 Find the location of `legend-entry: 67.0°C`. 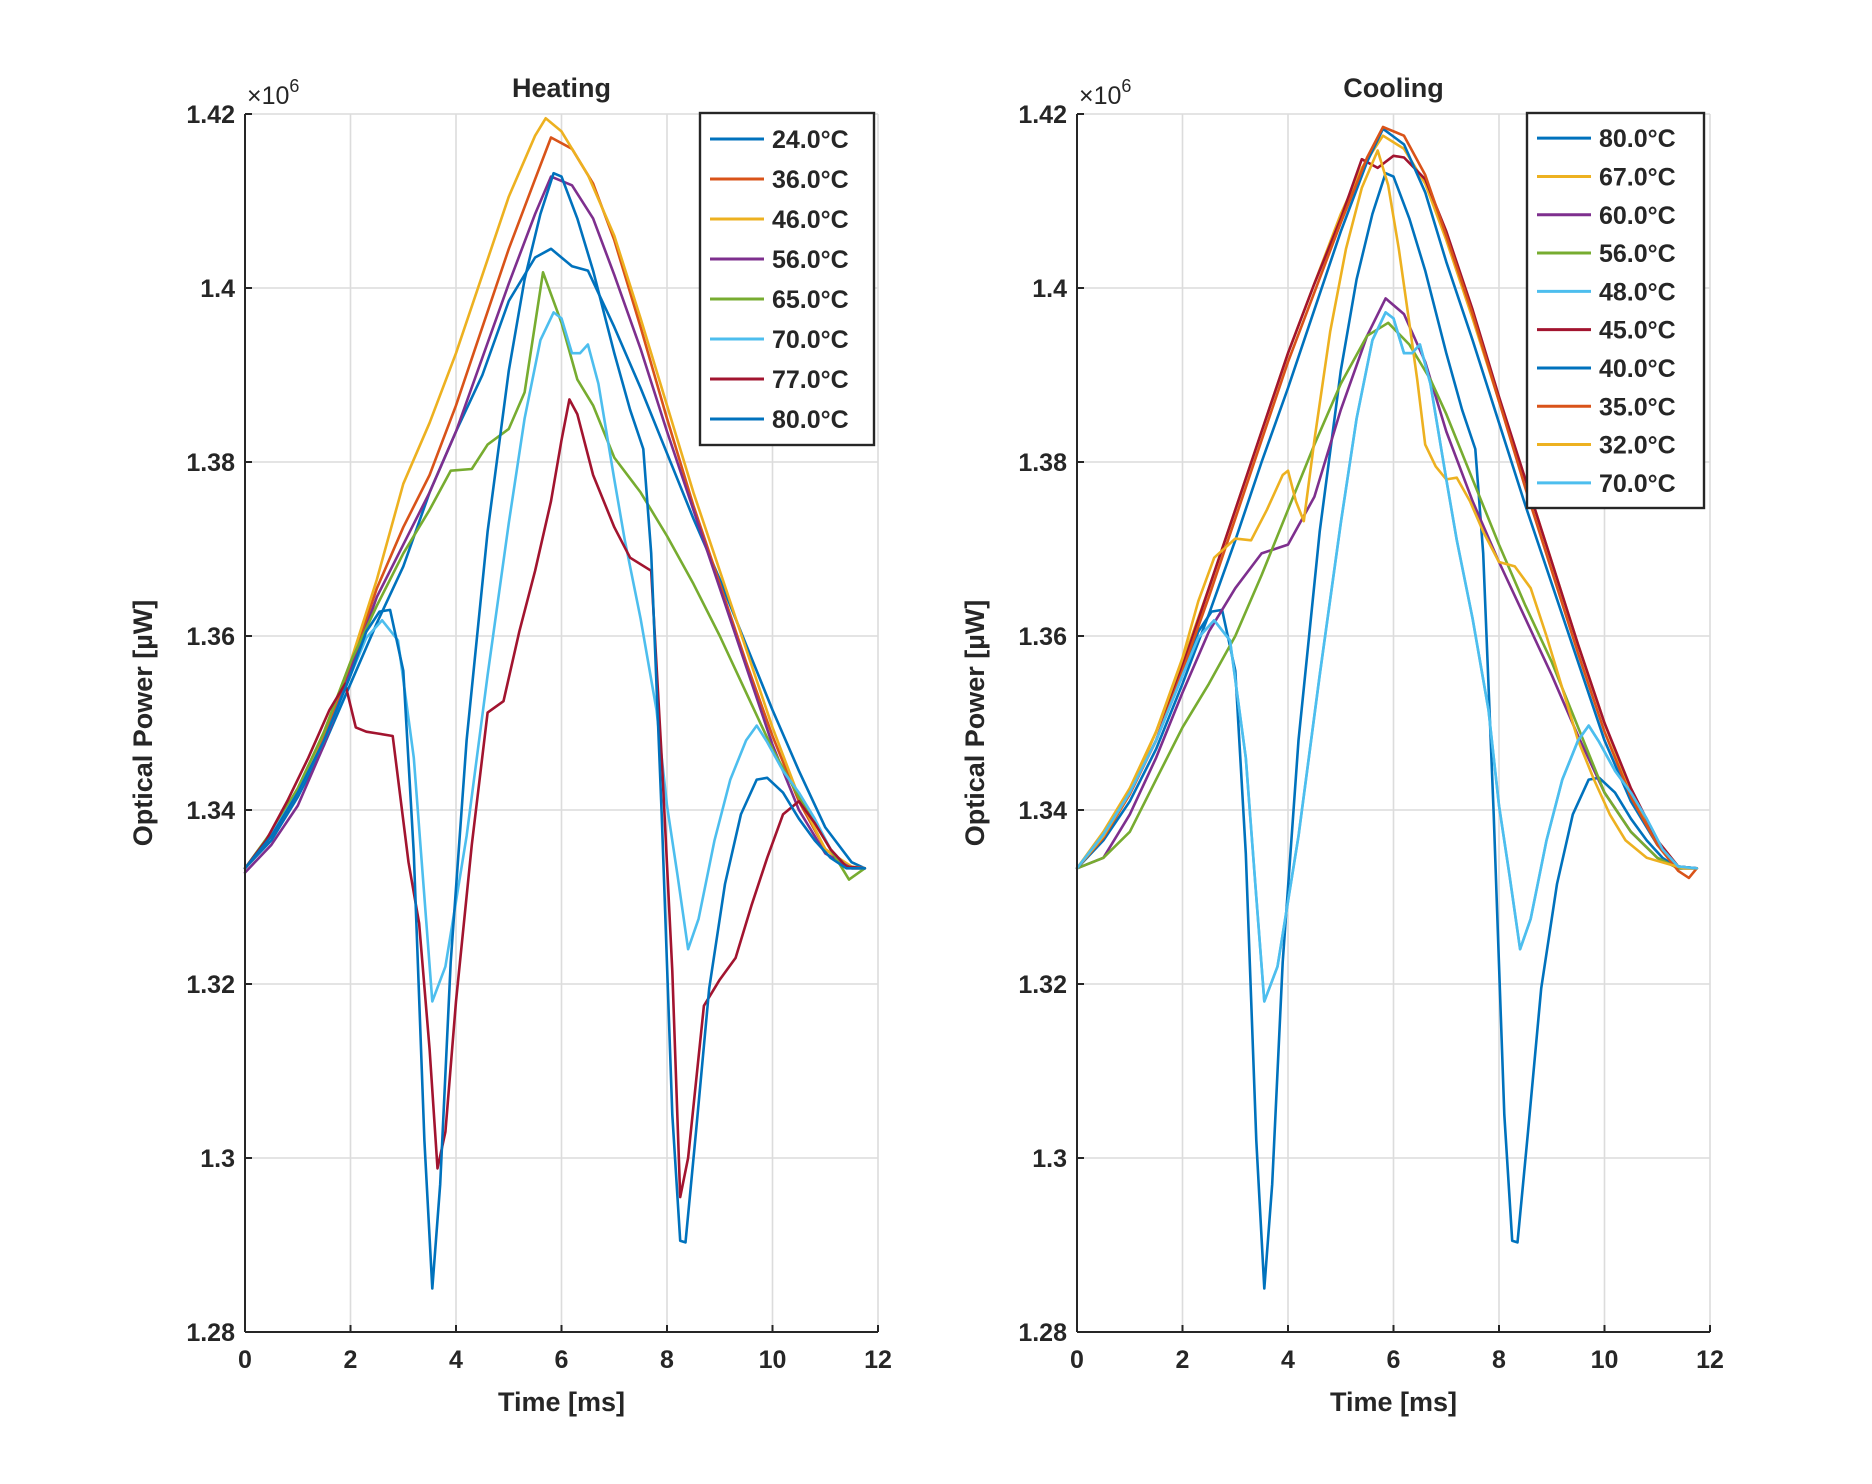

legend-entry: 67.0°C is located at coordinates (1637, 177).